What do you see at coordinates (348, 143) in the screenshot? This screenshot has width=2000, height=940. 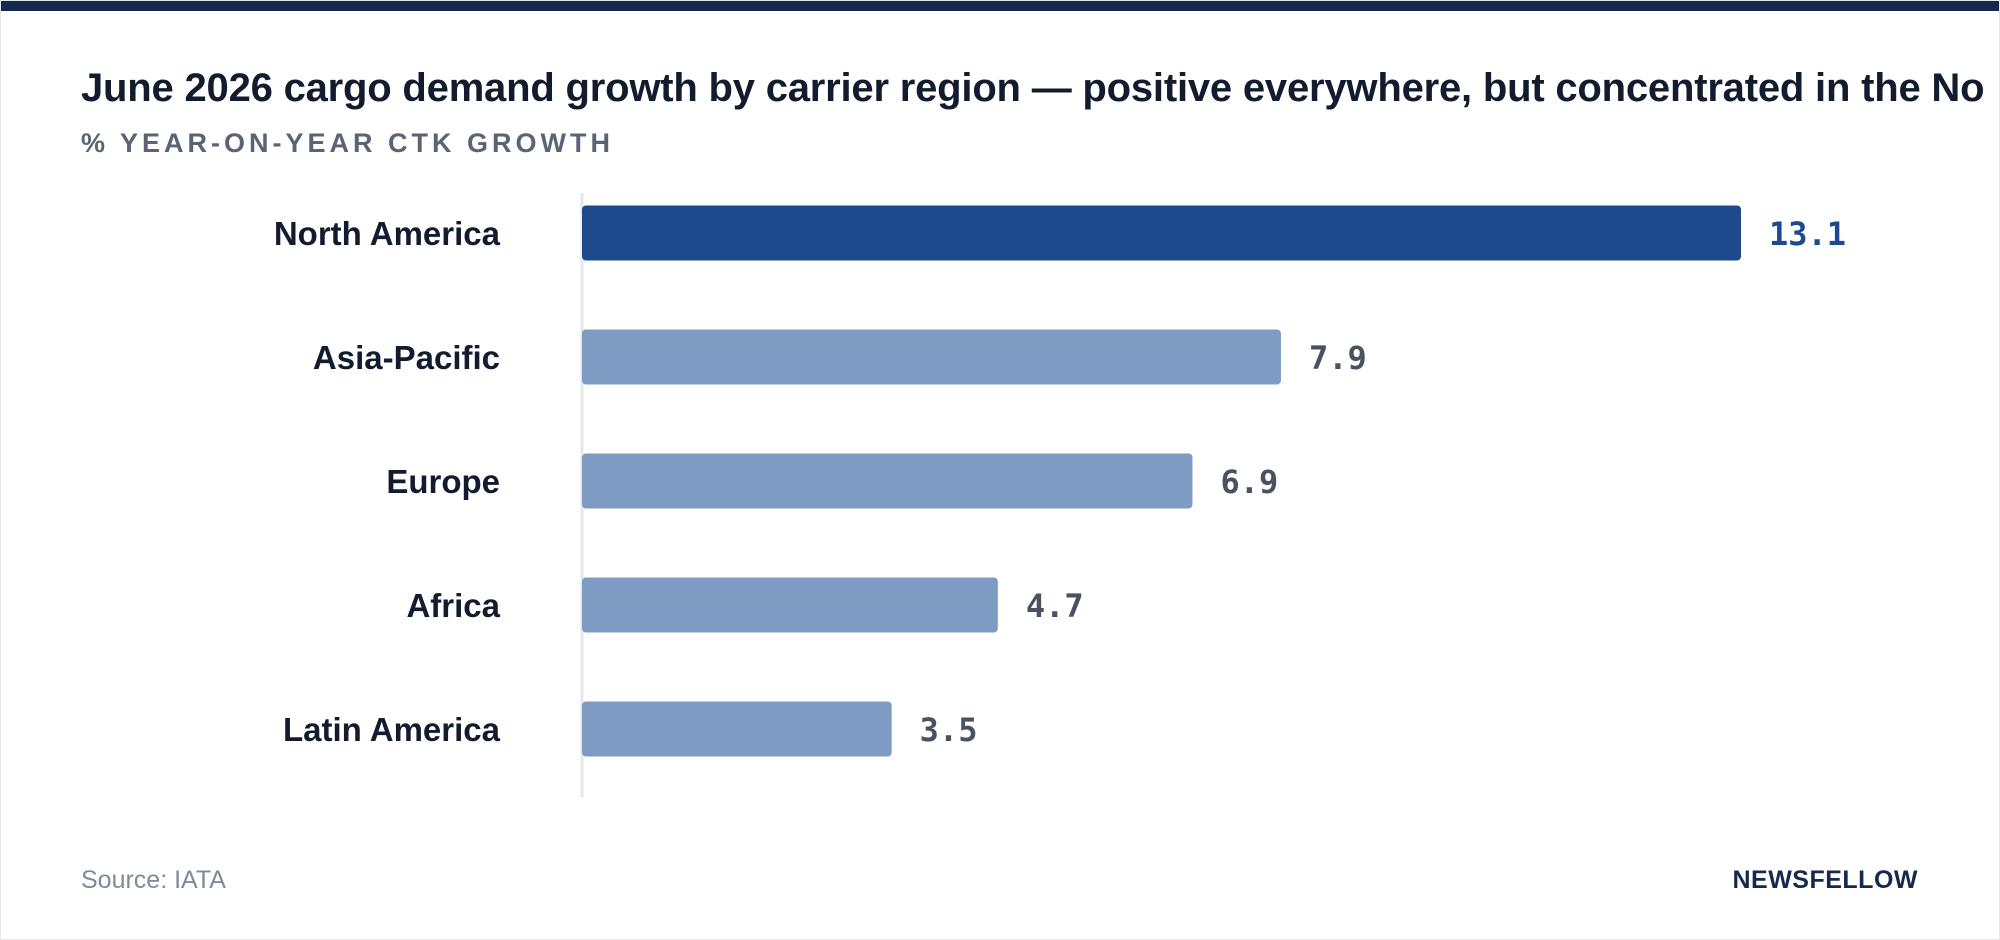 I see `chart-subtitle: % YEAR-ON-YEAR CTK GROWTH` at bounding box center [348, 143].